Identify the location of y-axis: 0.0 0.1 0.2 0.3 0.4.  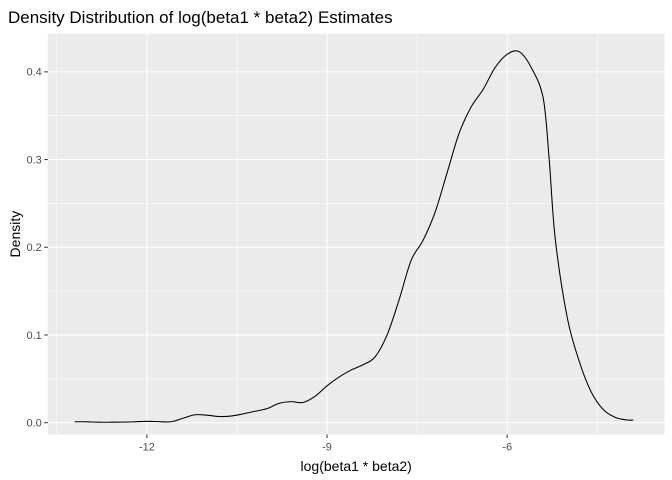
(37, 248).